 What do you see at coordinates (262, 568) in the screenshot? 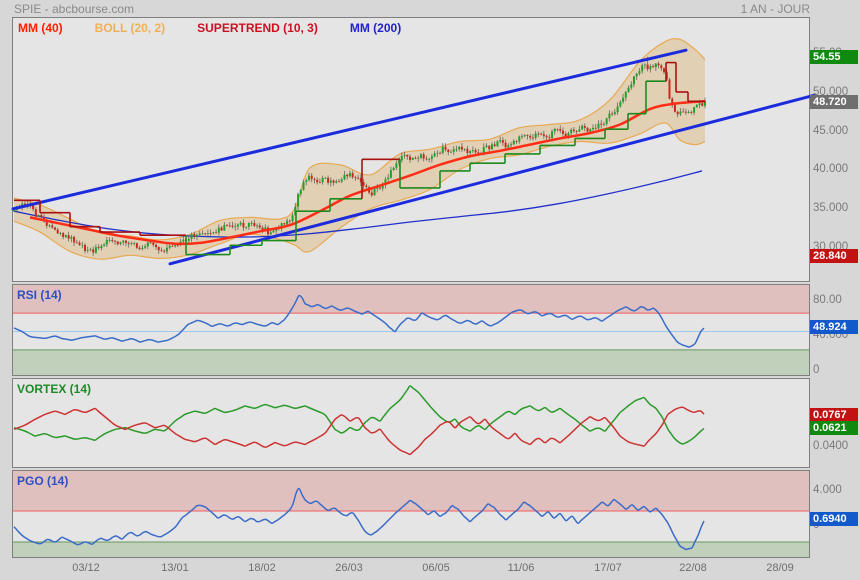
I see `date-tick-label: 18/02` at bounding box center [262, 568].